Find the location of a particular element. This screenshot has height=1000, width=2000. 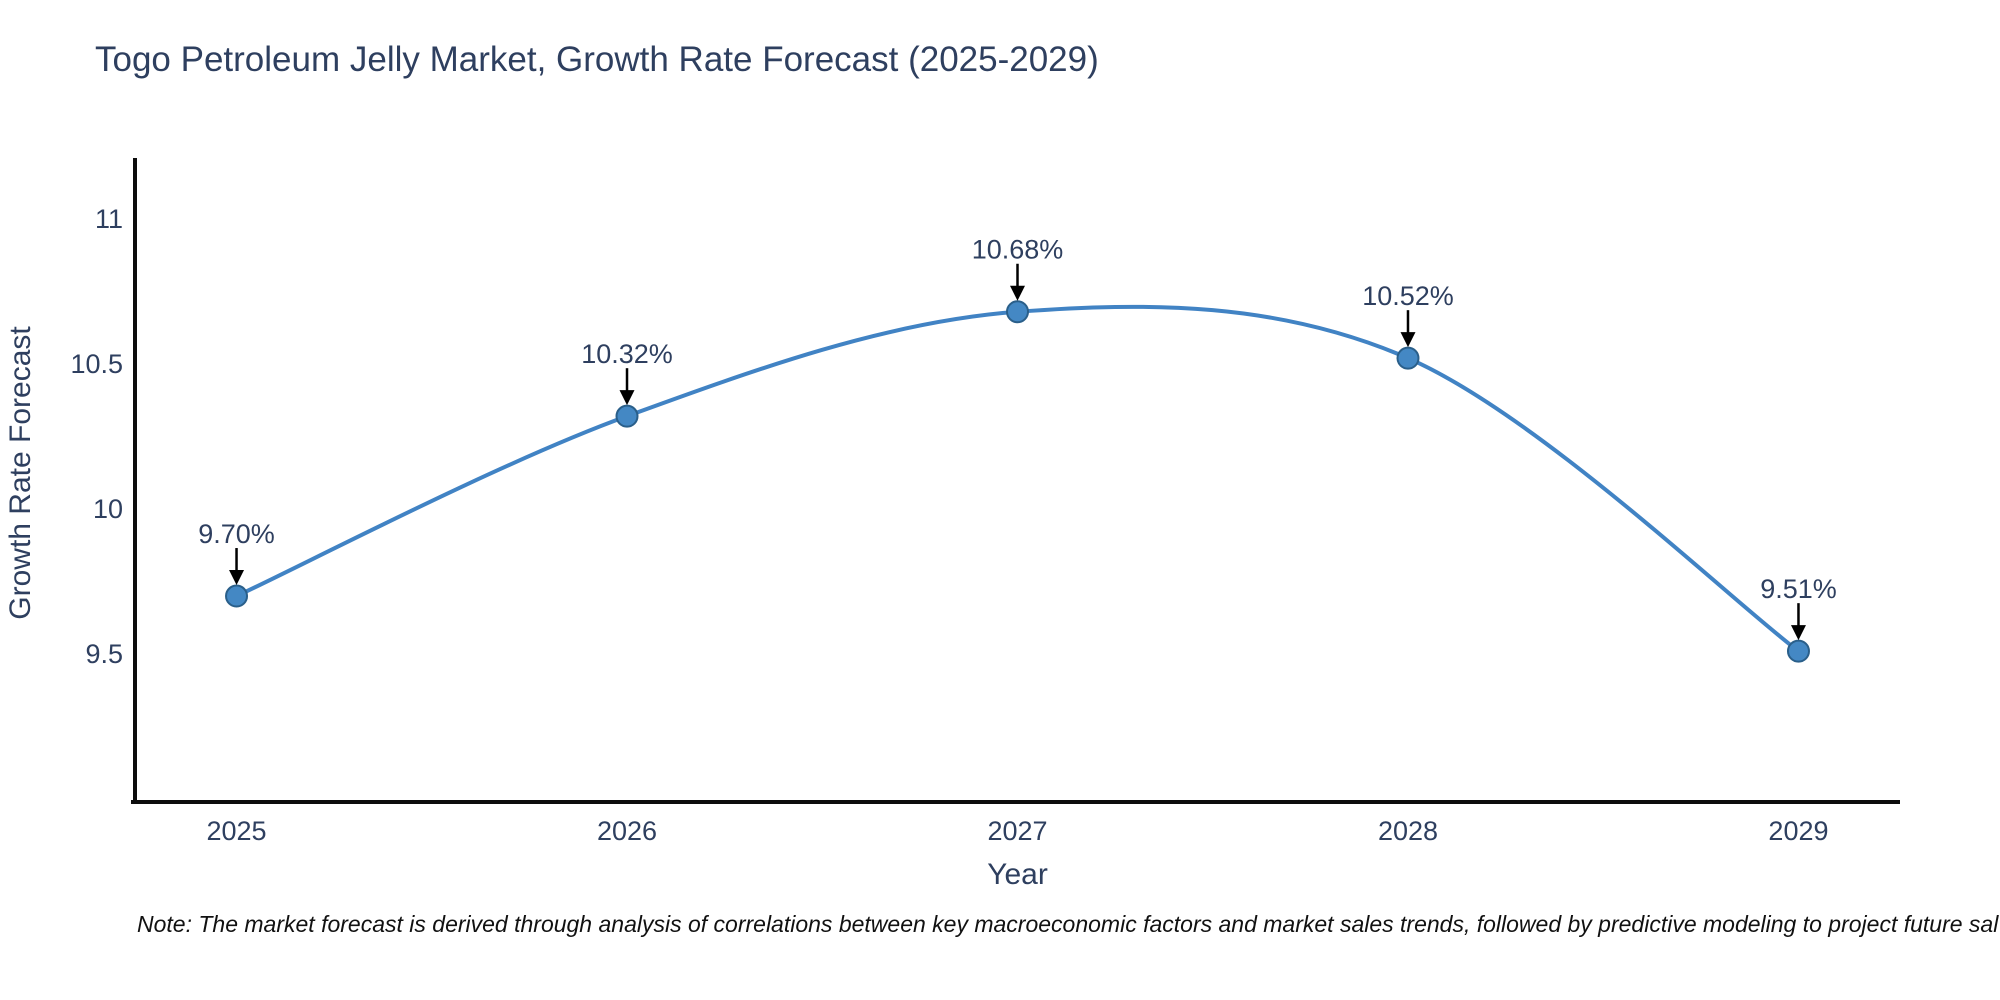

data-point-2028 is located at coordinates (1408, 358).